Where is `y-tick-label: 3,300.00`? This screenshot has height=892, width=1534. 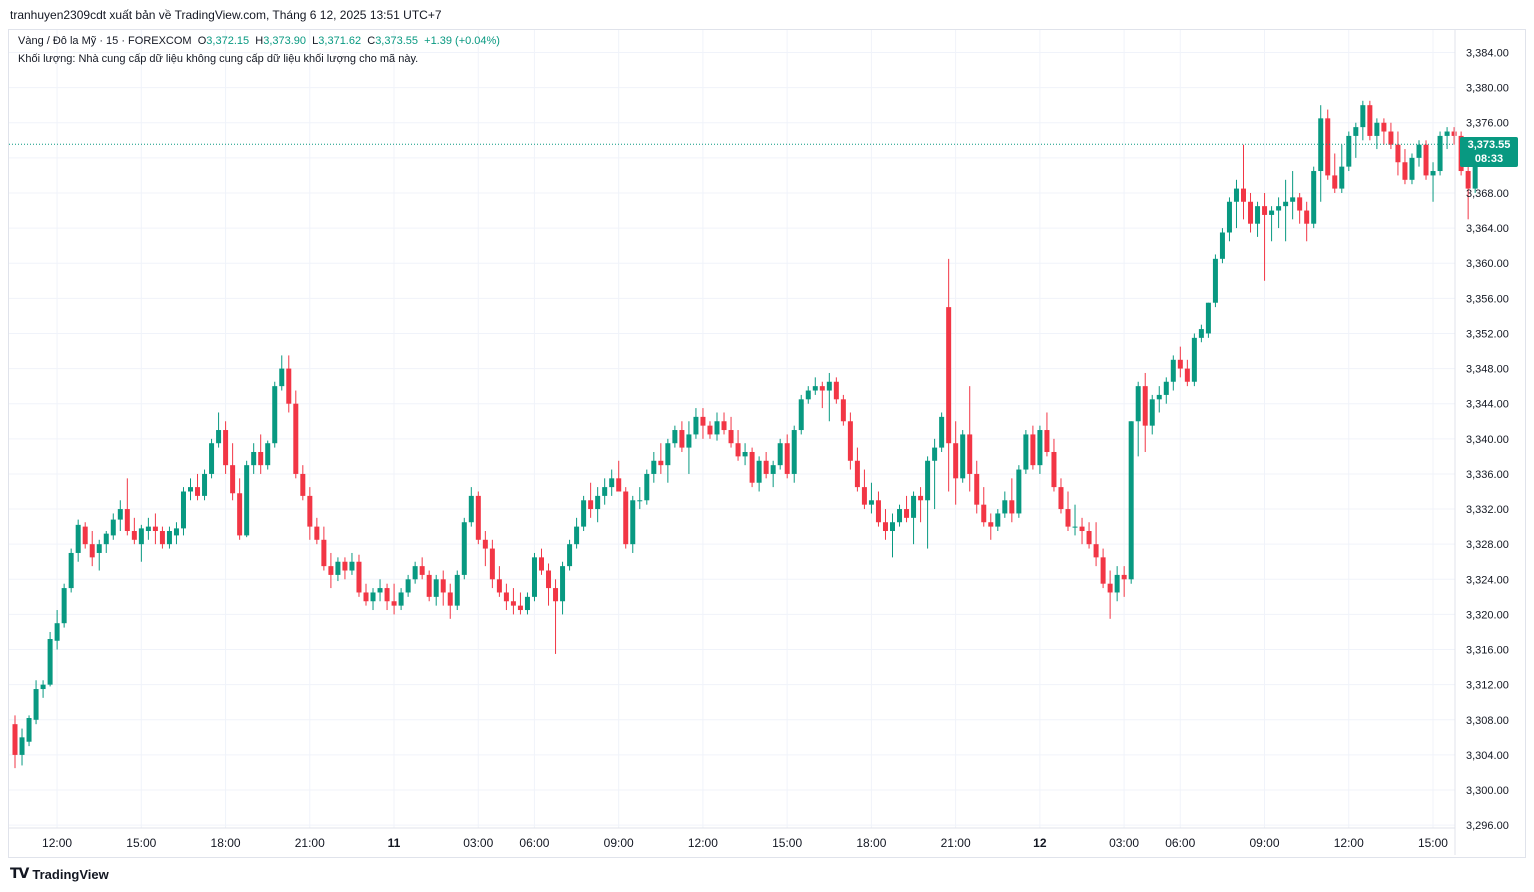
y-tick-label: 3,300.00 is located at coordinates (1487, 791).